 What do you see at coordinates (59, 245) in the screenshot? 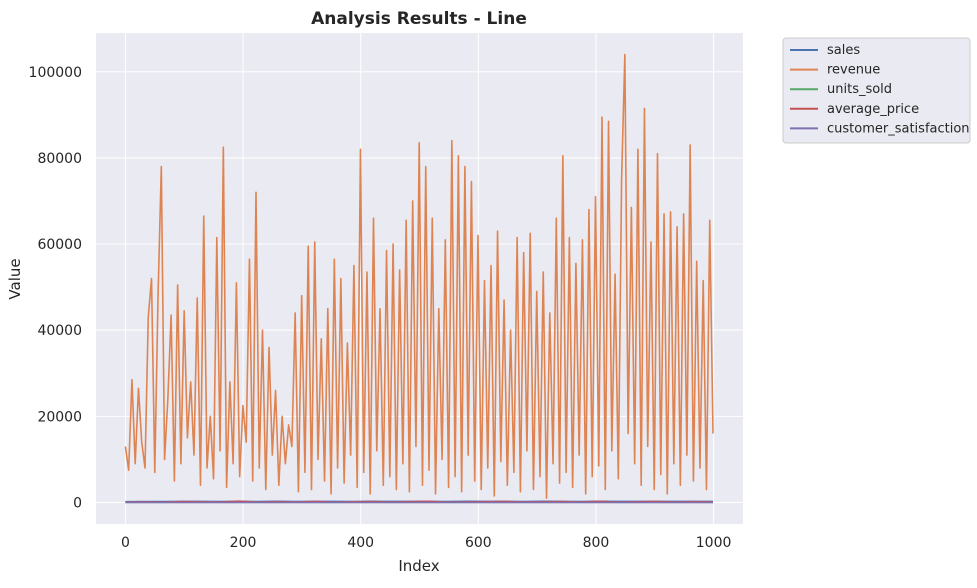
I see `y-tick-label: 60000` at bounding box center [59, 245].